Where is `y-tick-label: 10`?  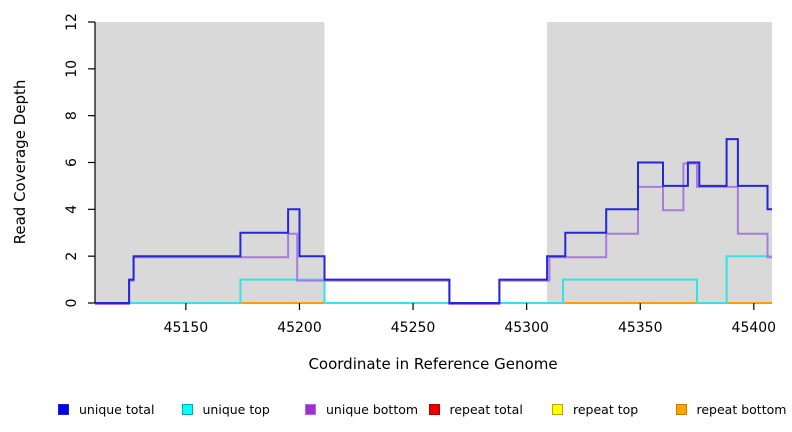 y-tick-label: 10 is located at coordinates (72, 69).